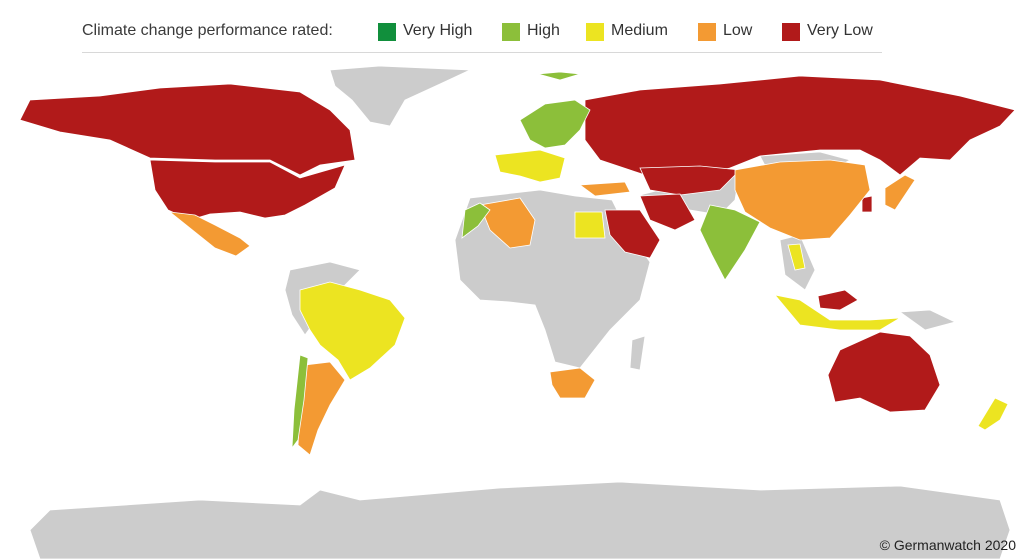  Describe the element at coordinates (300, 402) in the screenshot. I see `chile` at that location.